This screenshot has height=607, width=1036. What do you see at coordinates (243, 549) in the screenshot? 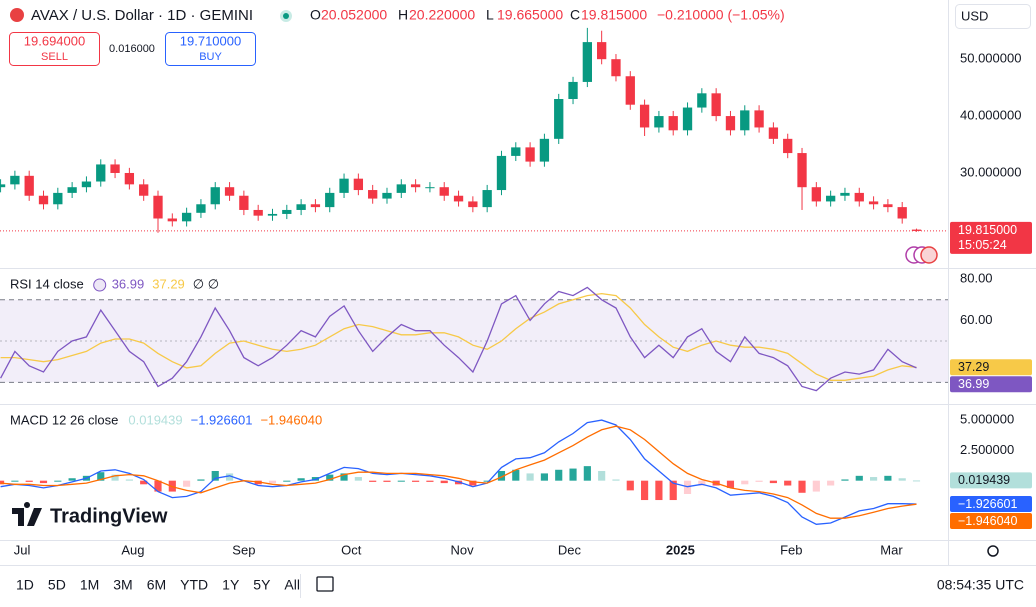
I see `x-tick-label: Sep` at bounding box center [243, 549].